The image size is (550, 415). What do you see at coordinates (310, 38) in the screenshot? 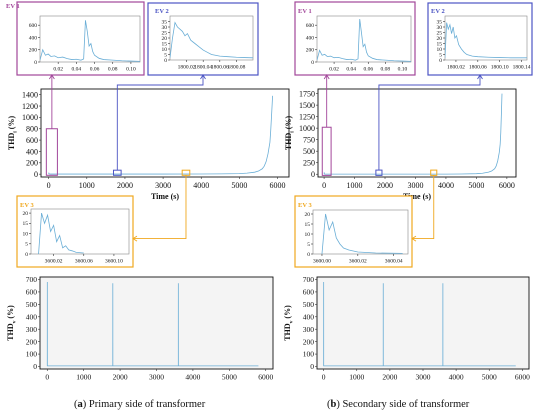
I see `b-ev1-ytick-label: 400` at bounding box center [310, 38].